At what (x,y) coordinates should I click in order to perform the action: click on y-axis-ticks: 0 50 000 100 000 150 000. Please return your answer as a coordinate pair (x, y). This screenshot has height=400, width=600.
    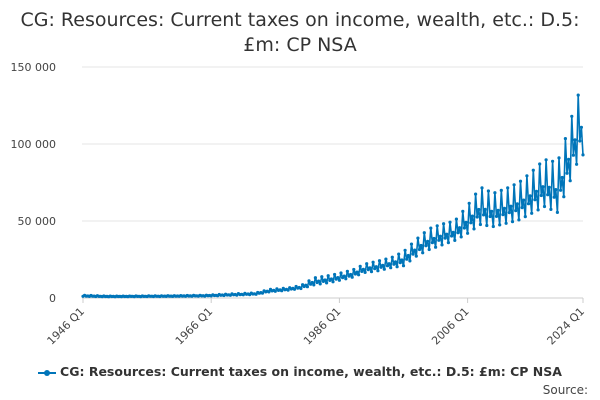
    Looking at the image, I should click on (34, 183).